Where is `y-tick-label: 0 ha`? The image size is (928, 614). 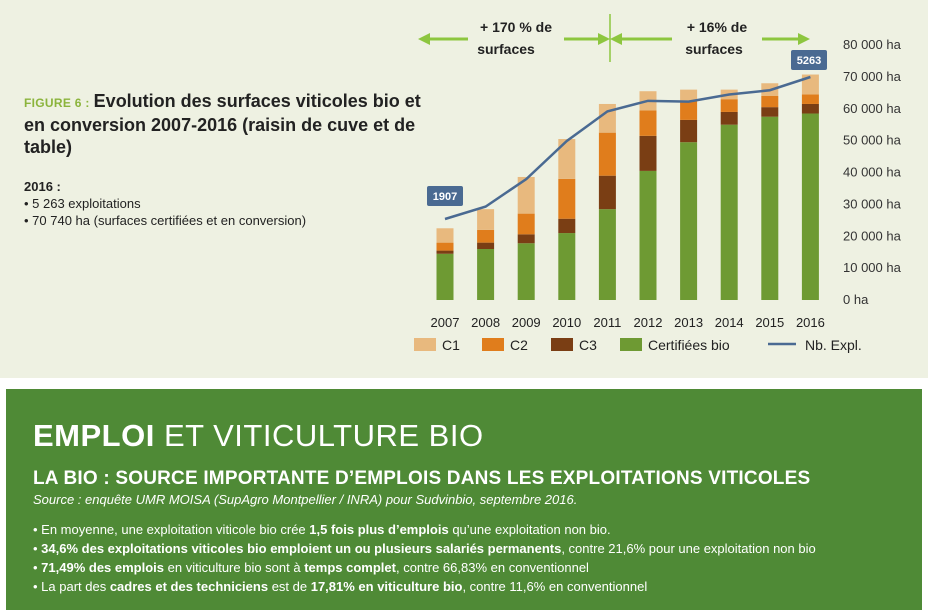
y-tick-label: 0 ha is located at coordinates (856, 299).